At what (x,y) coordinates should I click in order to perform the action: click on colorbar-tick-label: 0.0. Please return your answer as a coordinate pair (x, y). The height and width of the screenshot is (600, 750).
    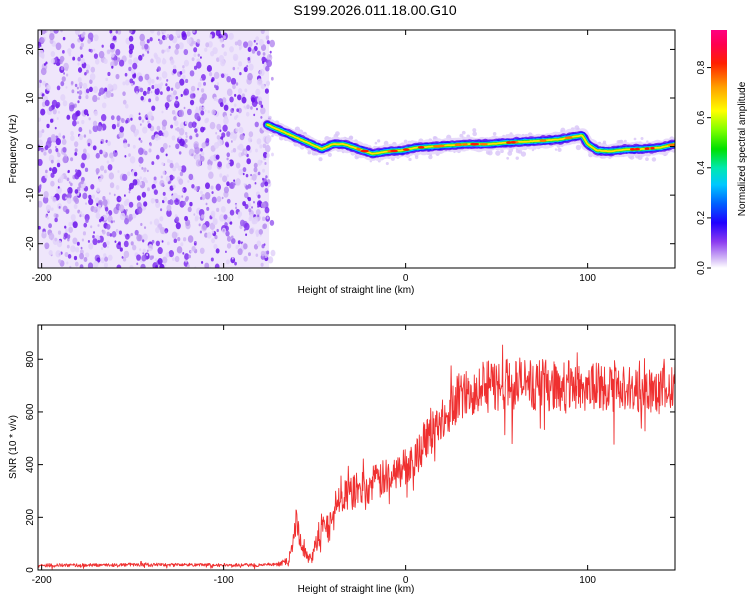
    Looking at the image, I should click on (701, 268).